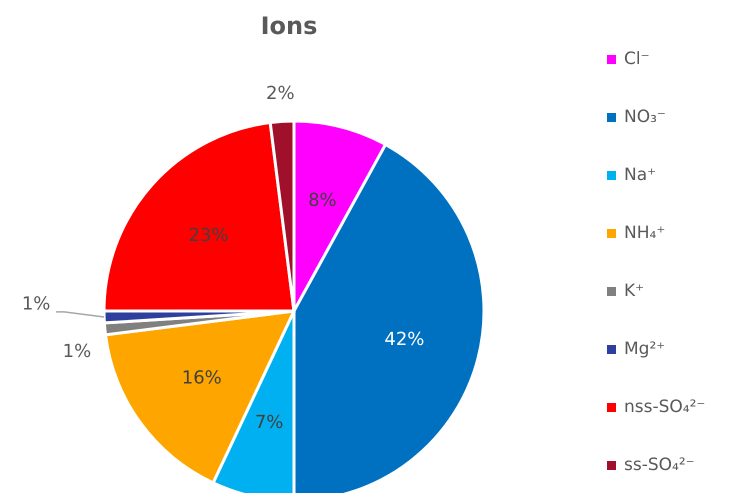 This screenshot has width=737, height=493. Describe the element at coordinates (665, 407) in the screenshot. I see `legend-label: nss-SO₄²⁻` at that location.